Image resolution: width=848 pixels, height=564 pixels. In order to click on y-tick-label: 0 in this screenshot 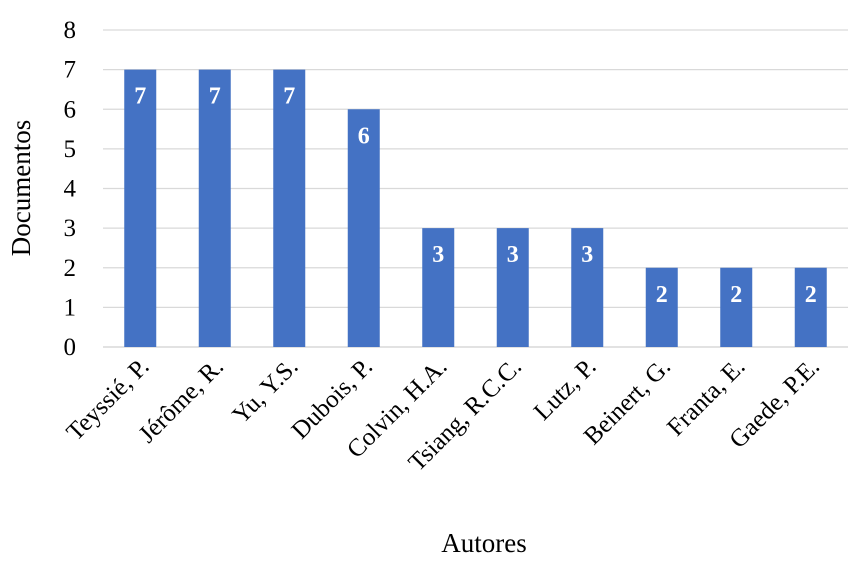, I will do `click(70, 347)`.